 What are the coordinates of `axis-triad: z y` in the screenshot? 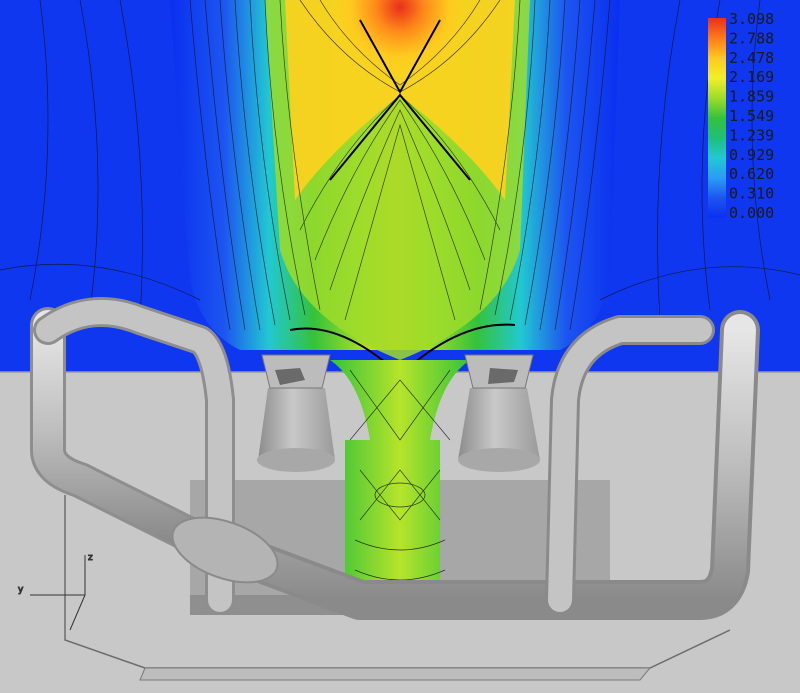 It's located at (56, 592).